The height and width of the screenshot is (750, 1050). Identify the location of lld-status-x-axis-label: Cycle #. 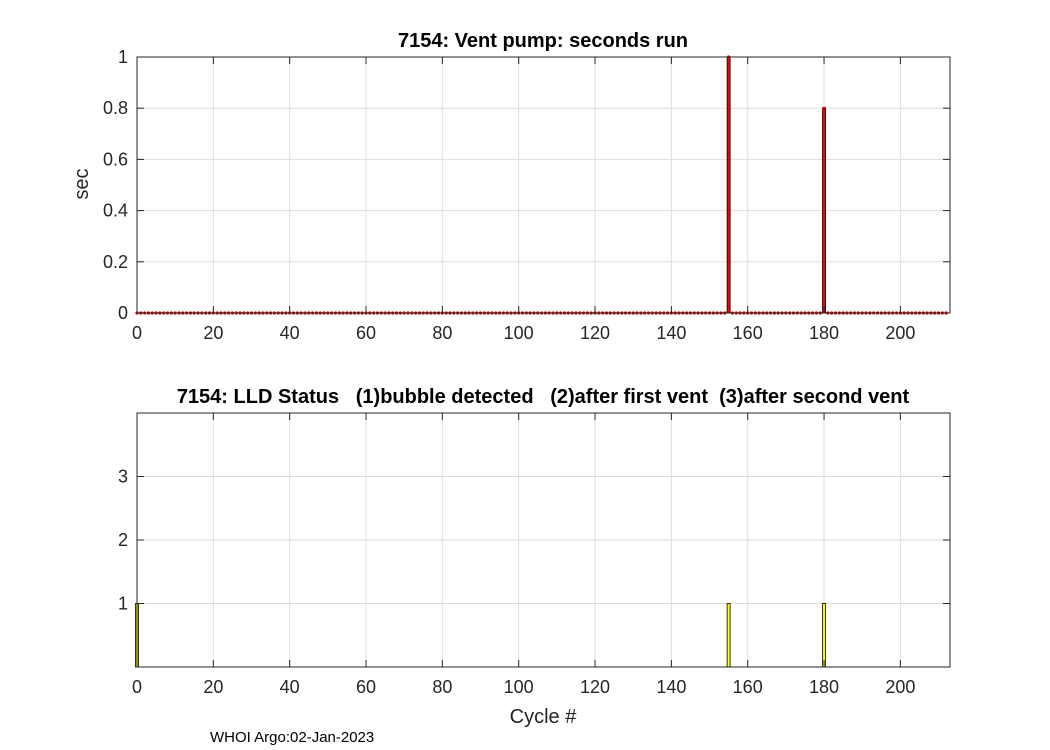
(544, 717).